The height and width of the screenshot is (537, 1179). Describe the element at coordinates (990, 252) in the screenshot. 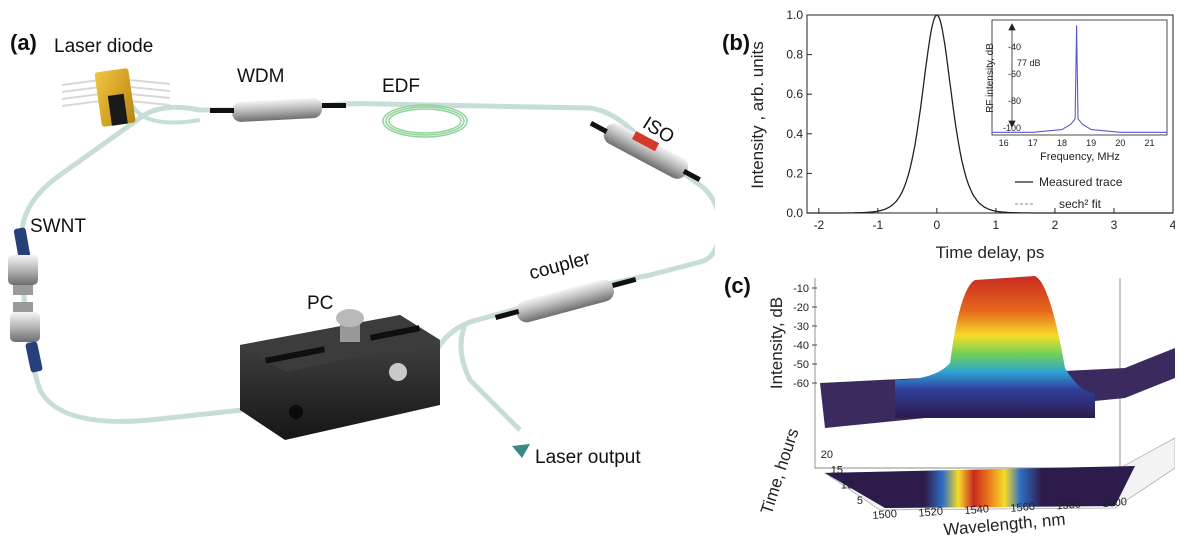

I see `b-xlabel: Time delay, ps` at that location.